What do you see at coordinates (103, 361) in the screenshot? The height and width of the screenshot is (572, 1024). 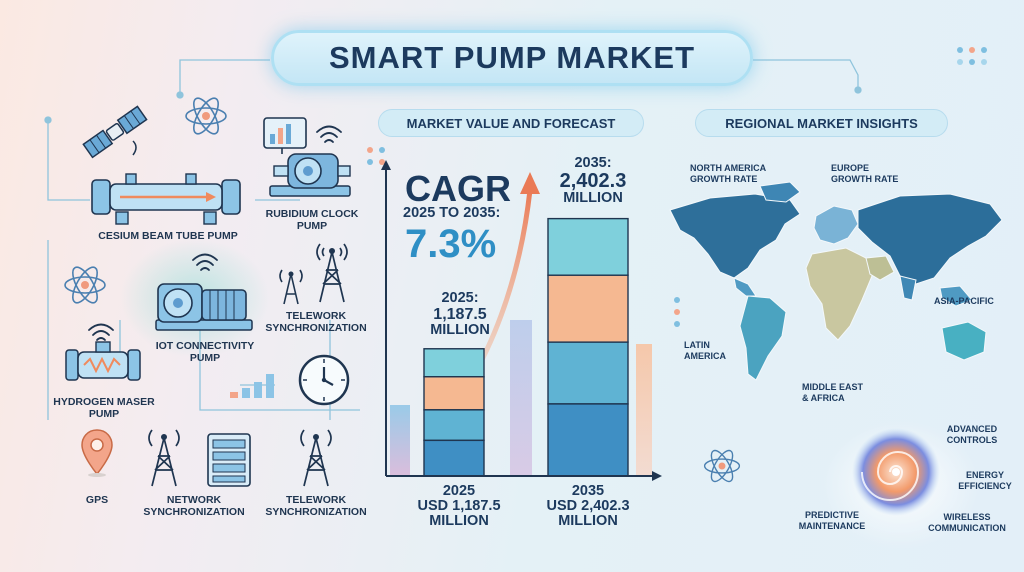 I see `hydrogen-maser-pump-icon` at bounding box center [103, 361].